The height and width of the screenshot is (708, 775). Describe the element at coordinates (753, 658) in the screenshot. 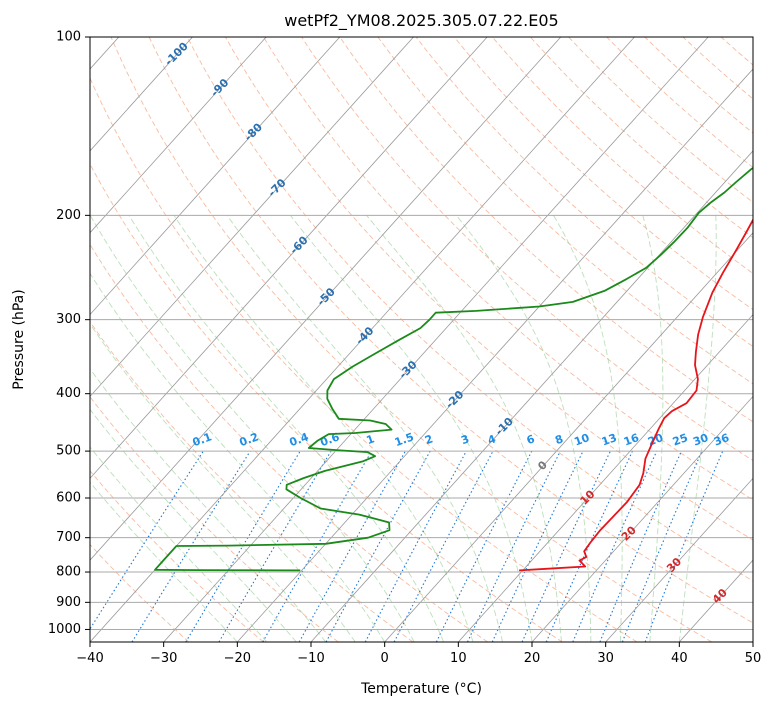

I see `x-tick-label: 50` at that location.